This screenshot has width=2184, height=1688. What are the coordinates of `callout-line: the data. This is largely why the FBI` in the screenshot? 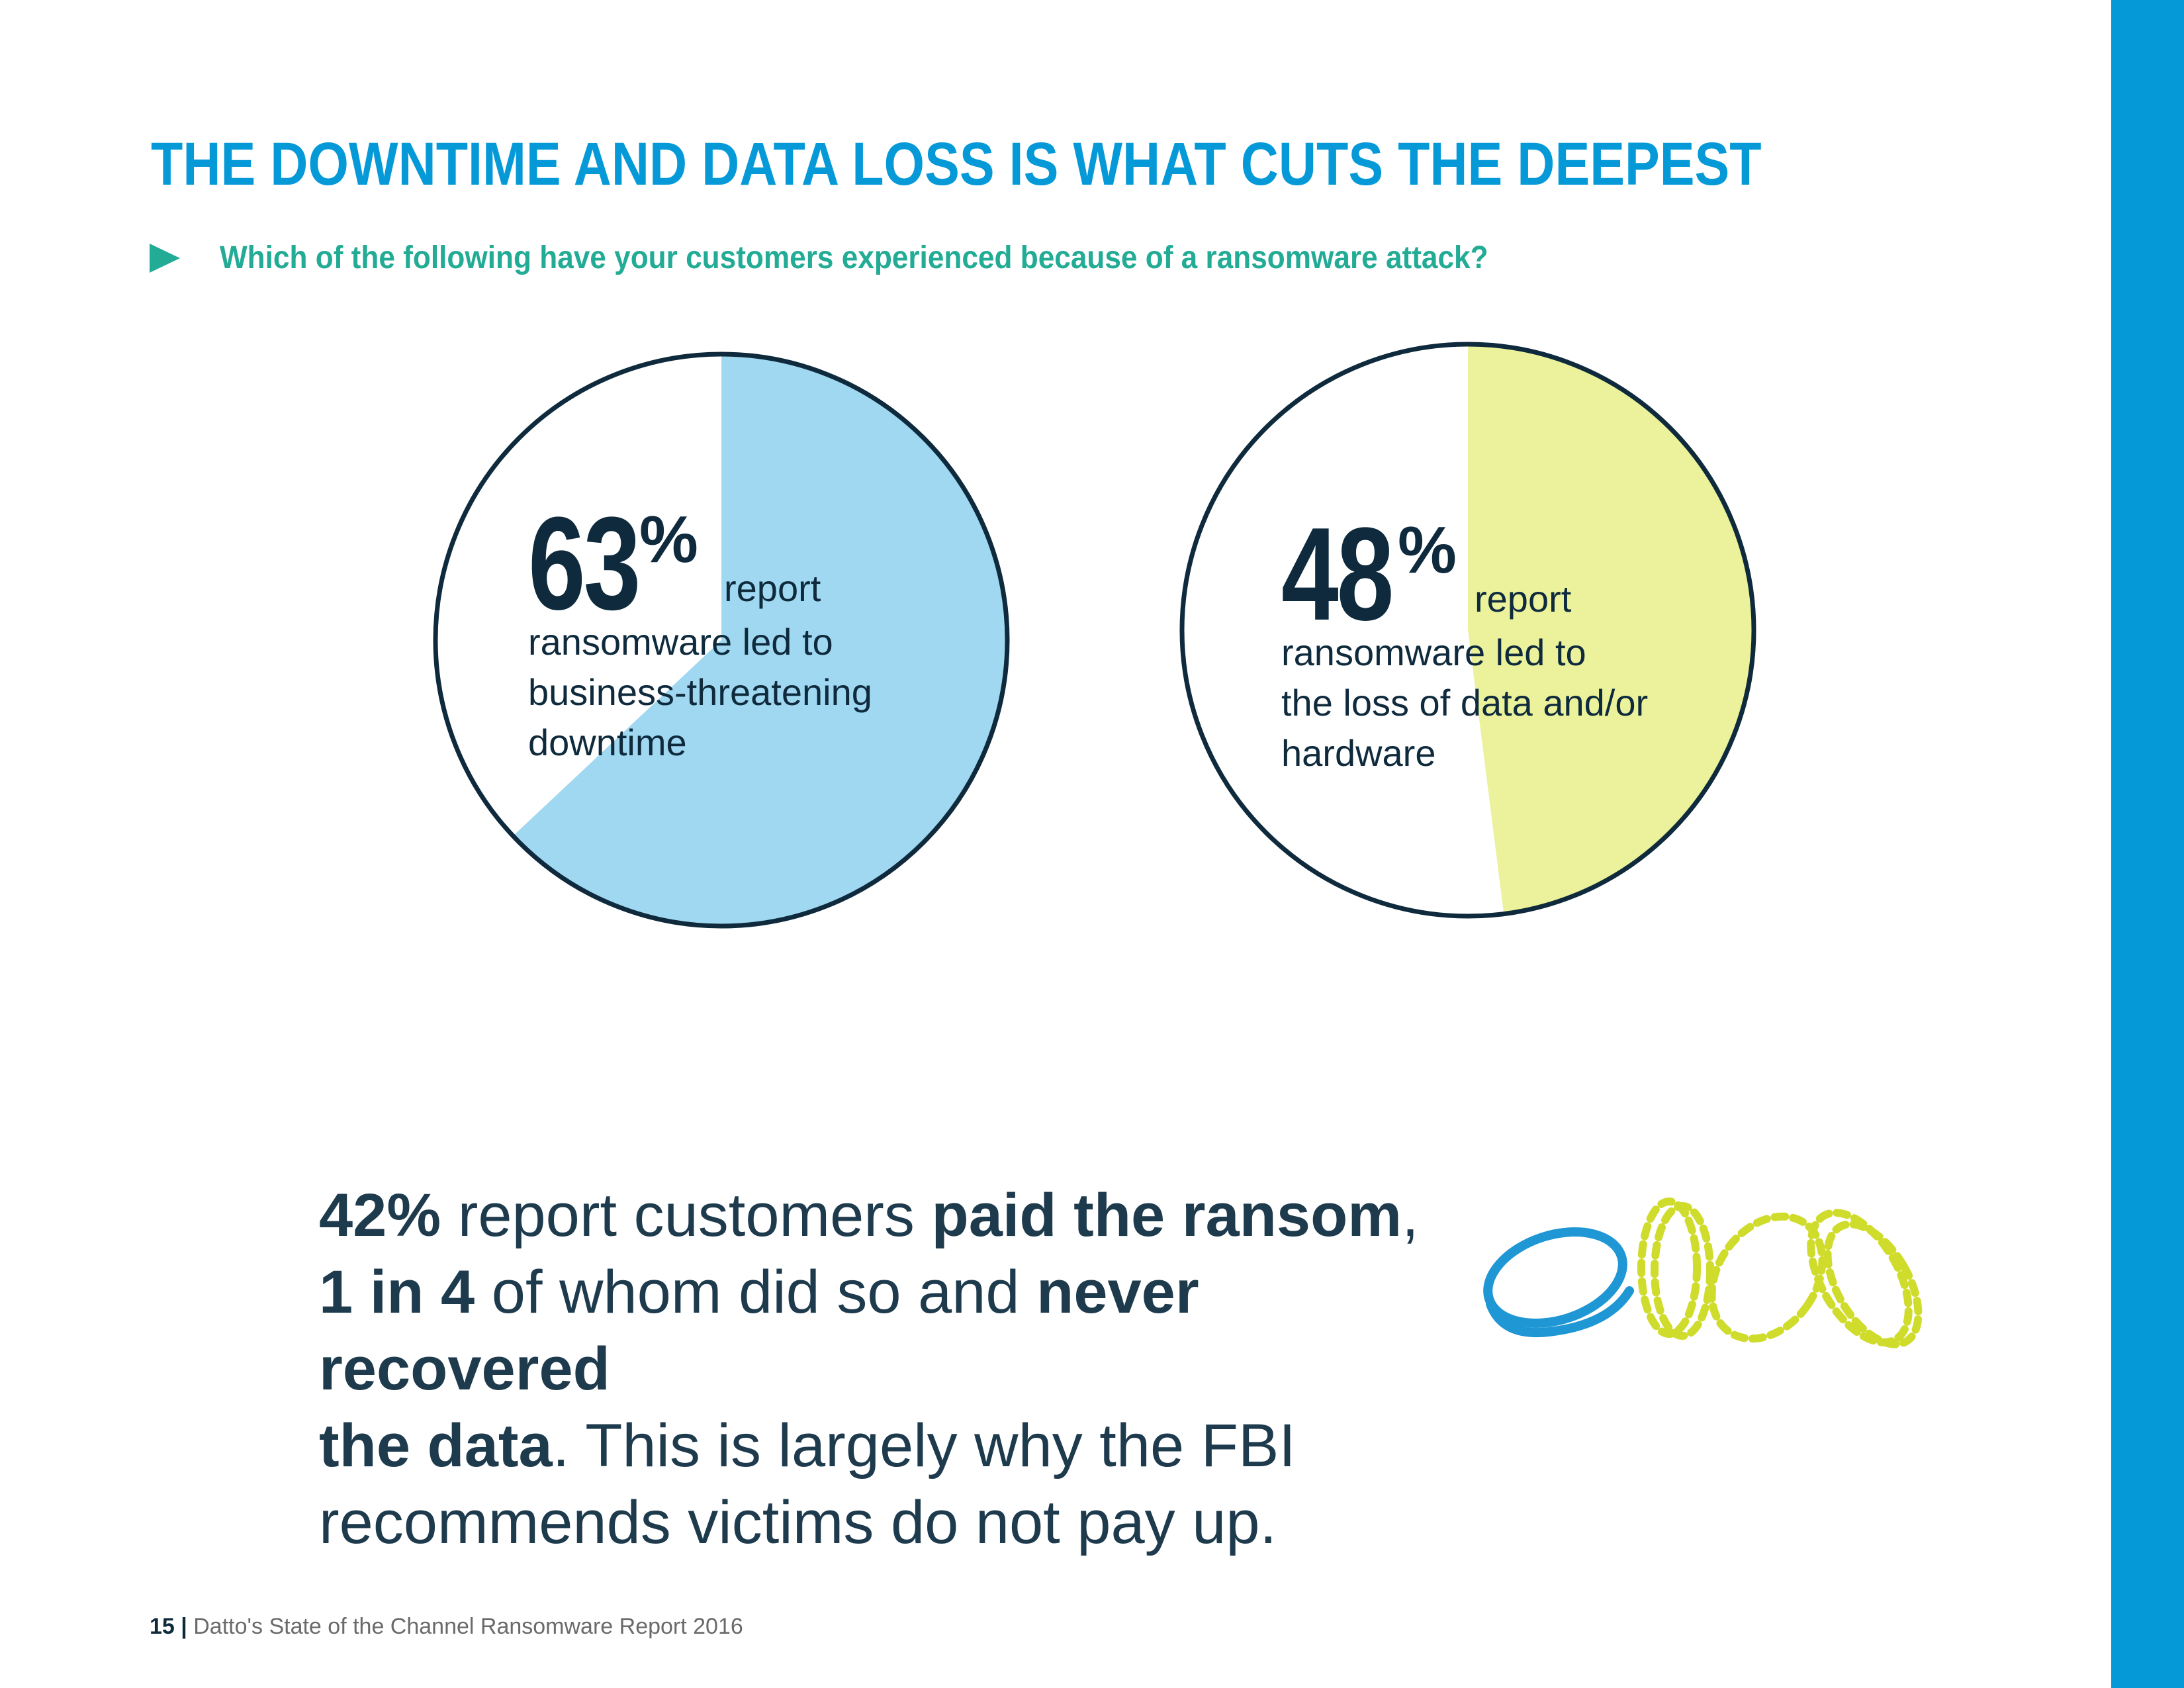 It's located at (901, 1445).